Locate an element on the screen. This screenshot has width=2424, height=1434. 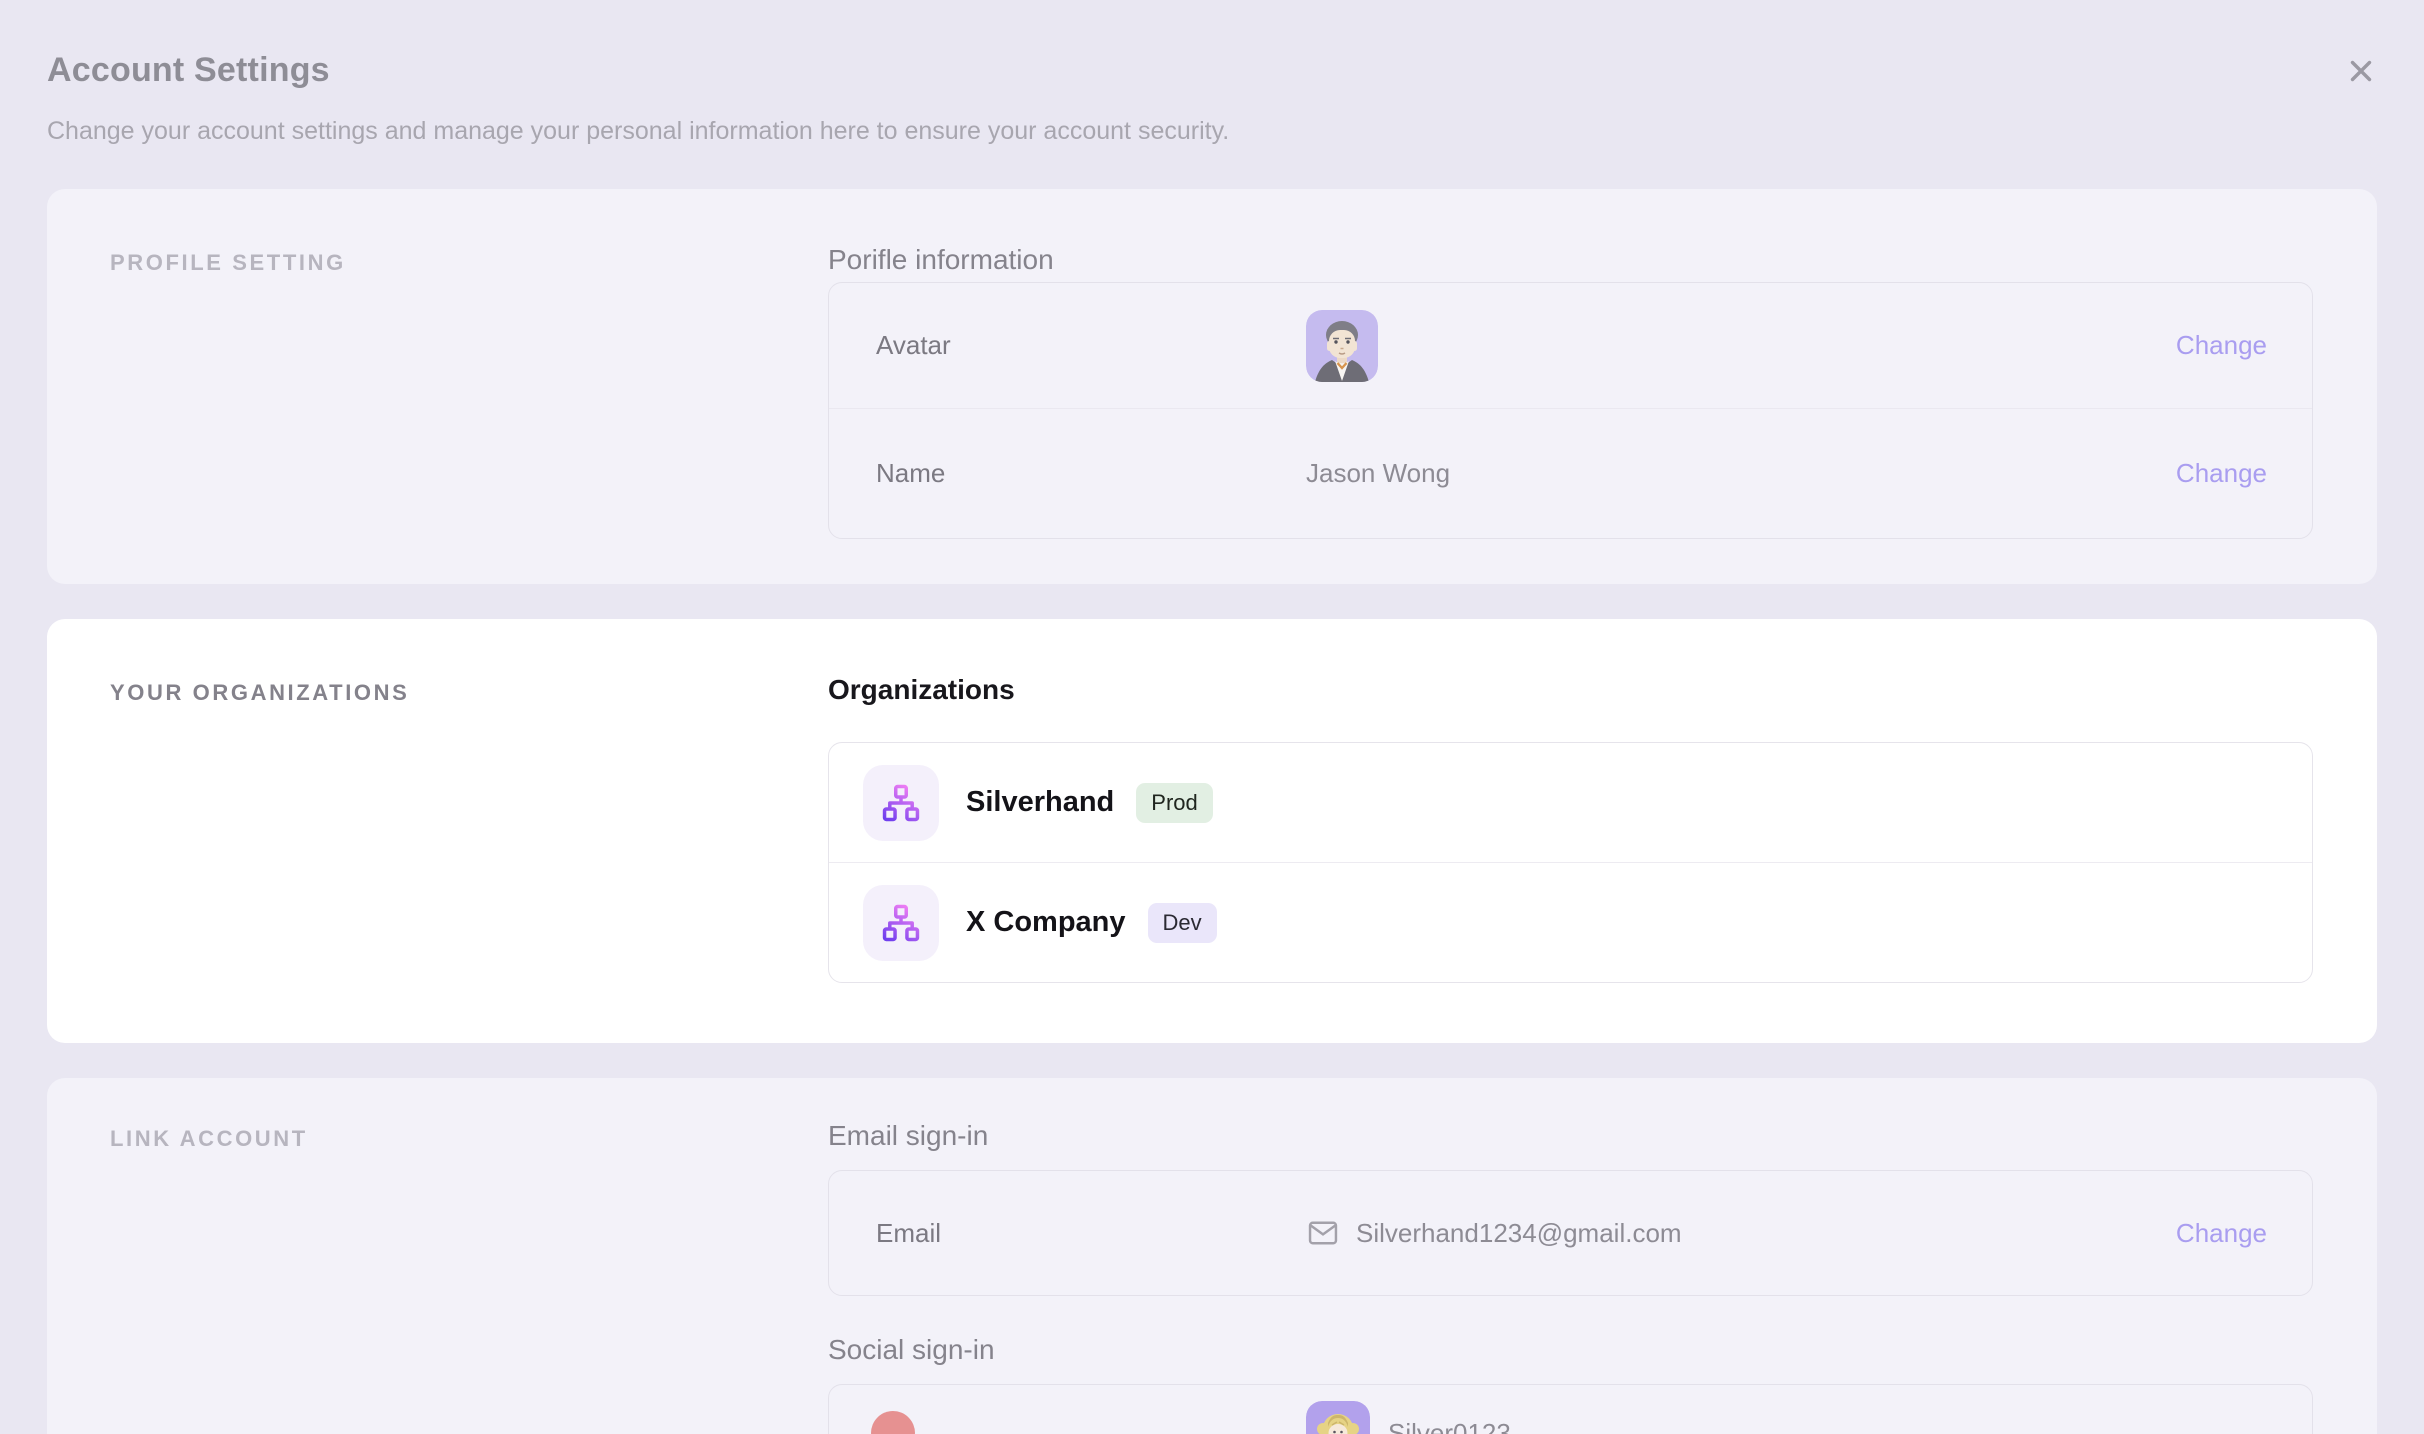
close-icon is located at coordinates (2361, 71).